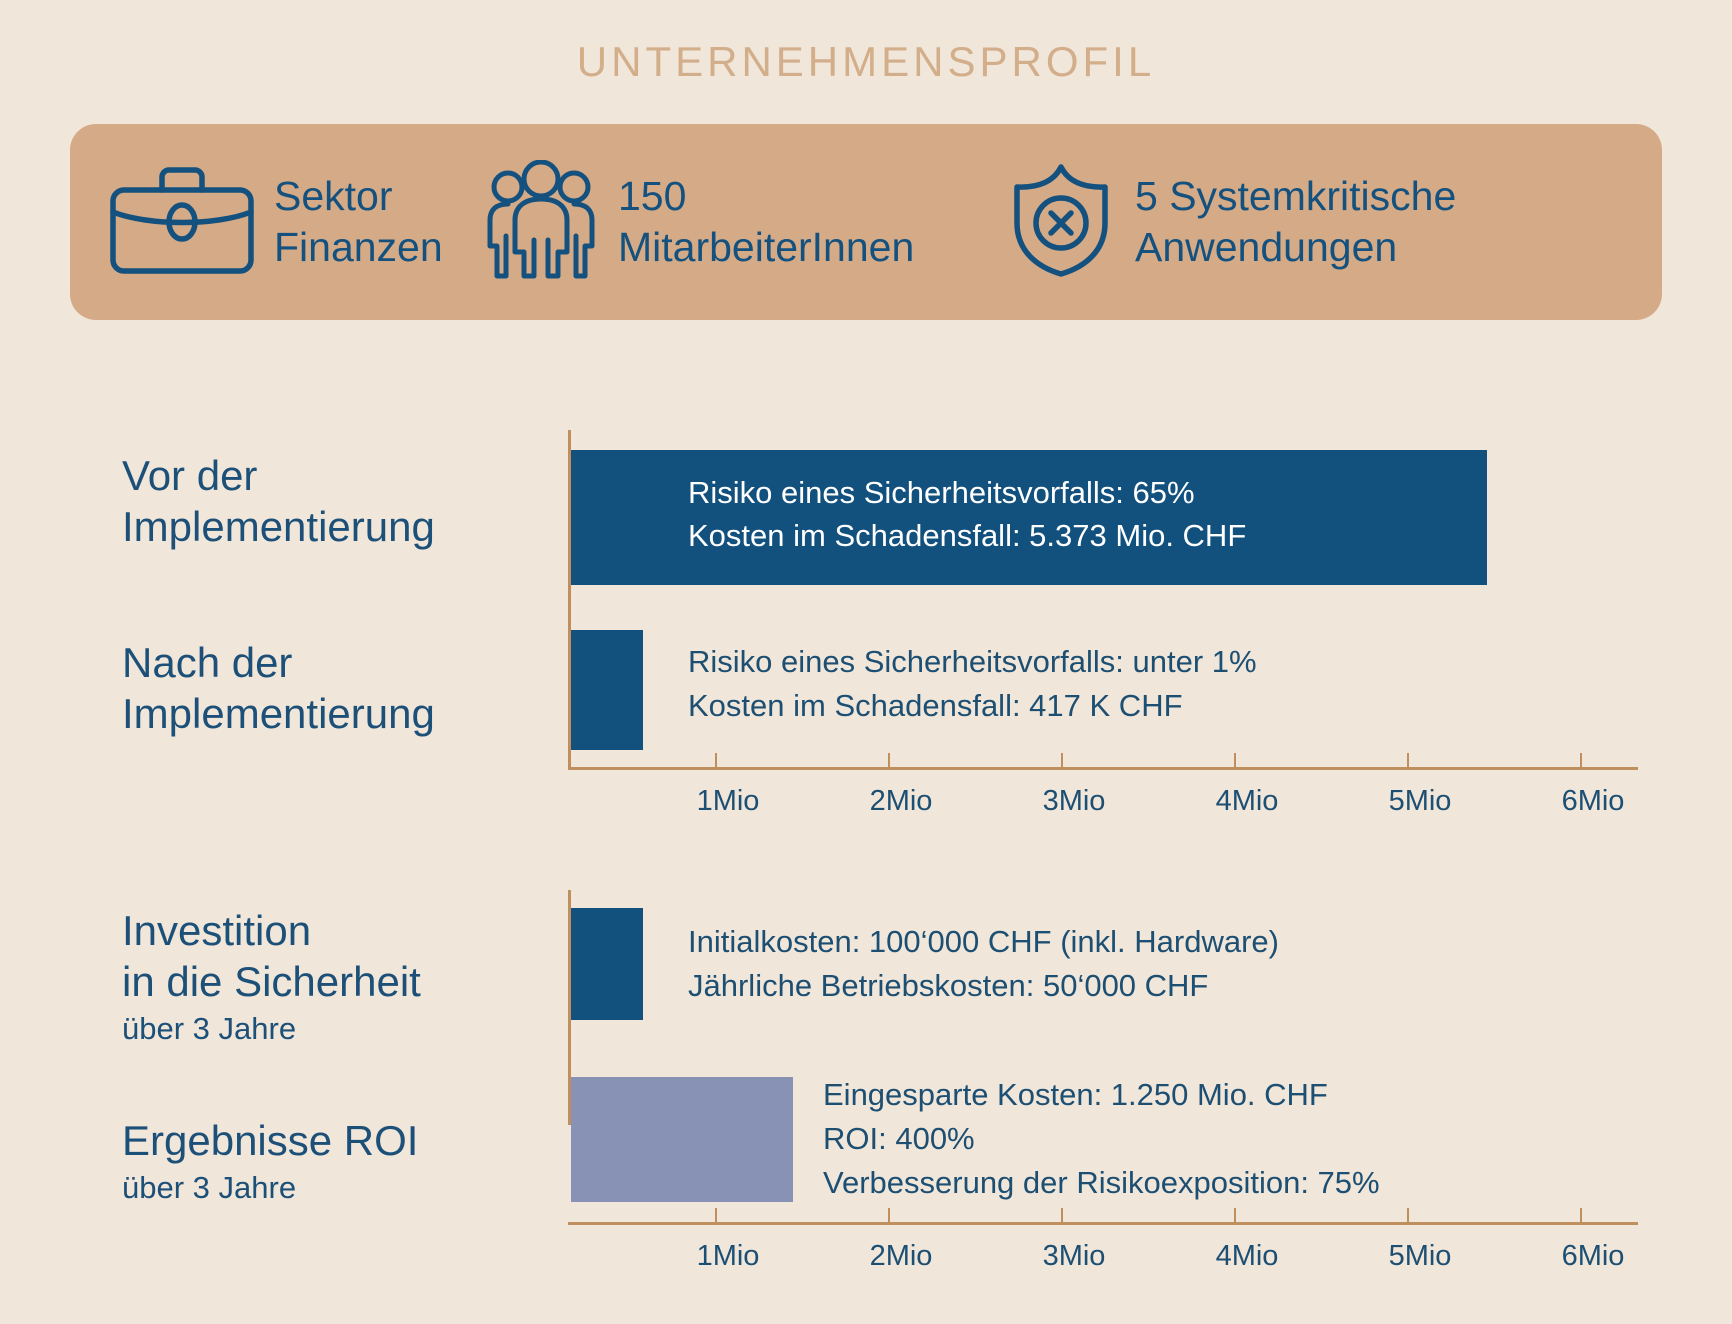 The height and width of the screenshot is (1324, 1732). What do you see at coordinates (728, 1256) in the screenshot?
I see `chart2-tick-label-1: 1Mio` at bounding box center [728, 1256].